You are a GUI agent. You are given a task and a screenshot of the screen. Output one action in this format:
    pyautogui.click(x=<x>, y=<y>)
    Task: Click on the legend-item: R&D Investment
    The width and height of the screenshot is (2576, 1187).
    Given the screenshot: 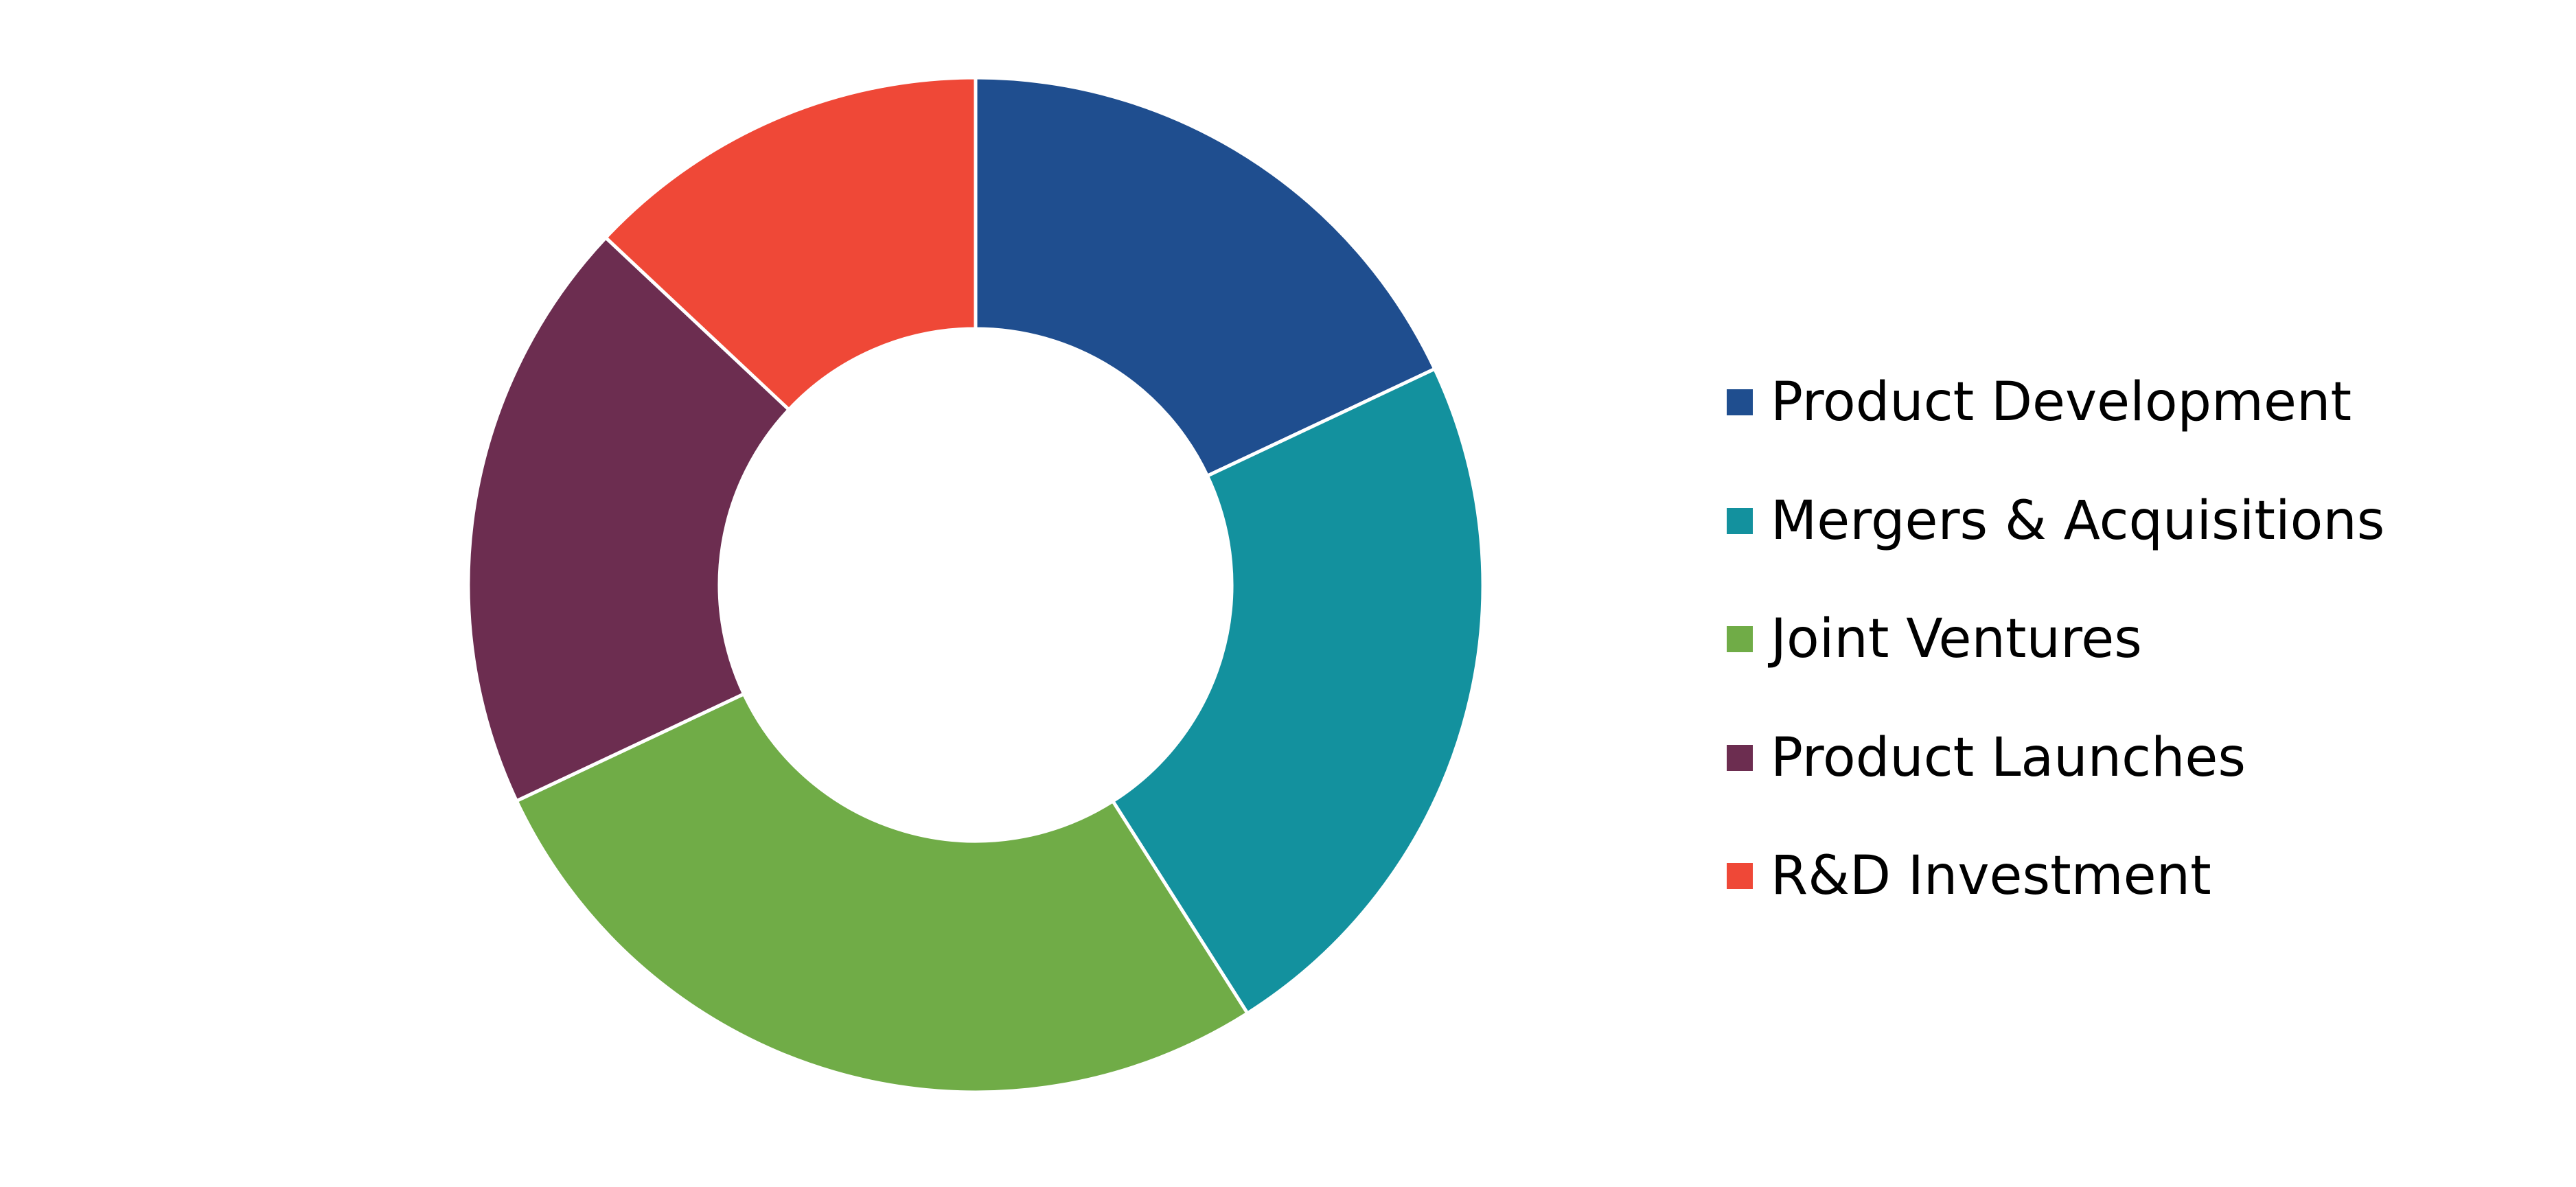 What is the action you would take?
    pyautogui.click(x=2055, y=876)
    